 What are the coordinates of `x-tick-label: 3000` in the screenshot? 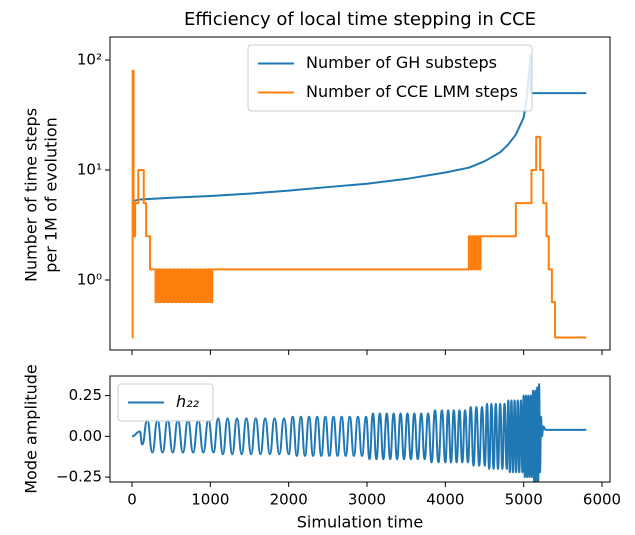 It's located at (367, 500).